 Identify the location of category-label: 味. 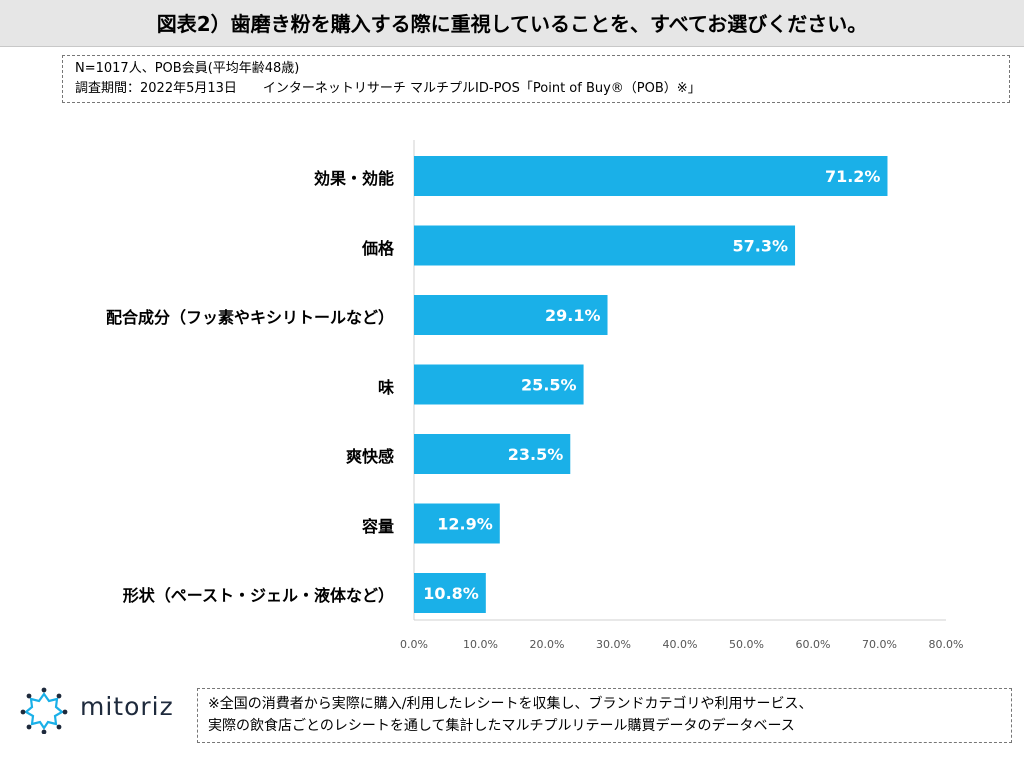
(385, 387).